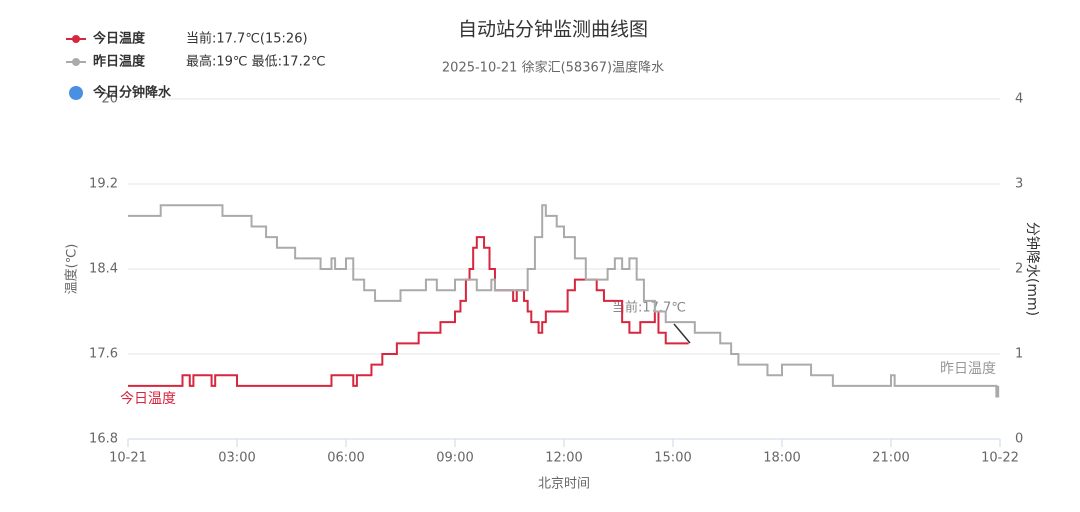  What do you see at coordinates (1019, 439) in the screenshot?
I see `y2-tick-label: 0` at bounding box center [1019, 439].